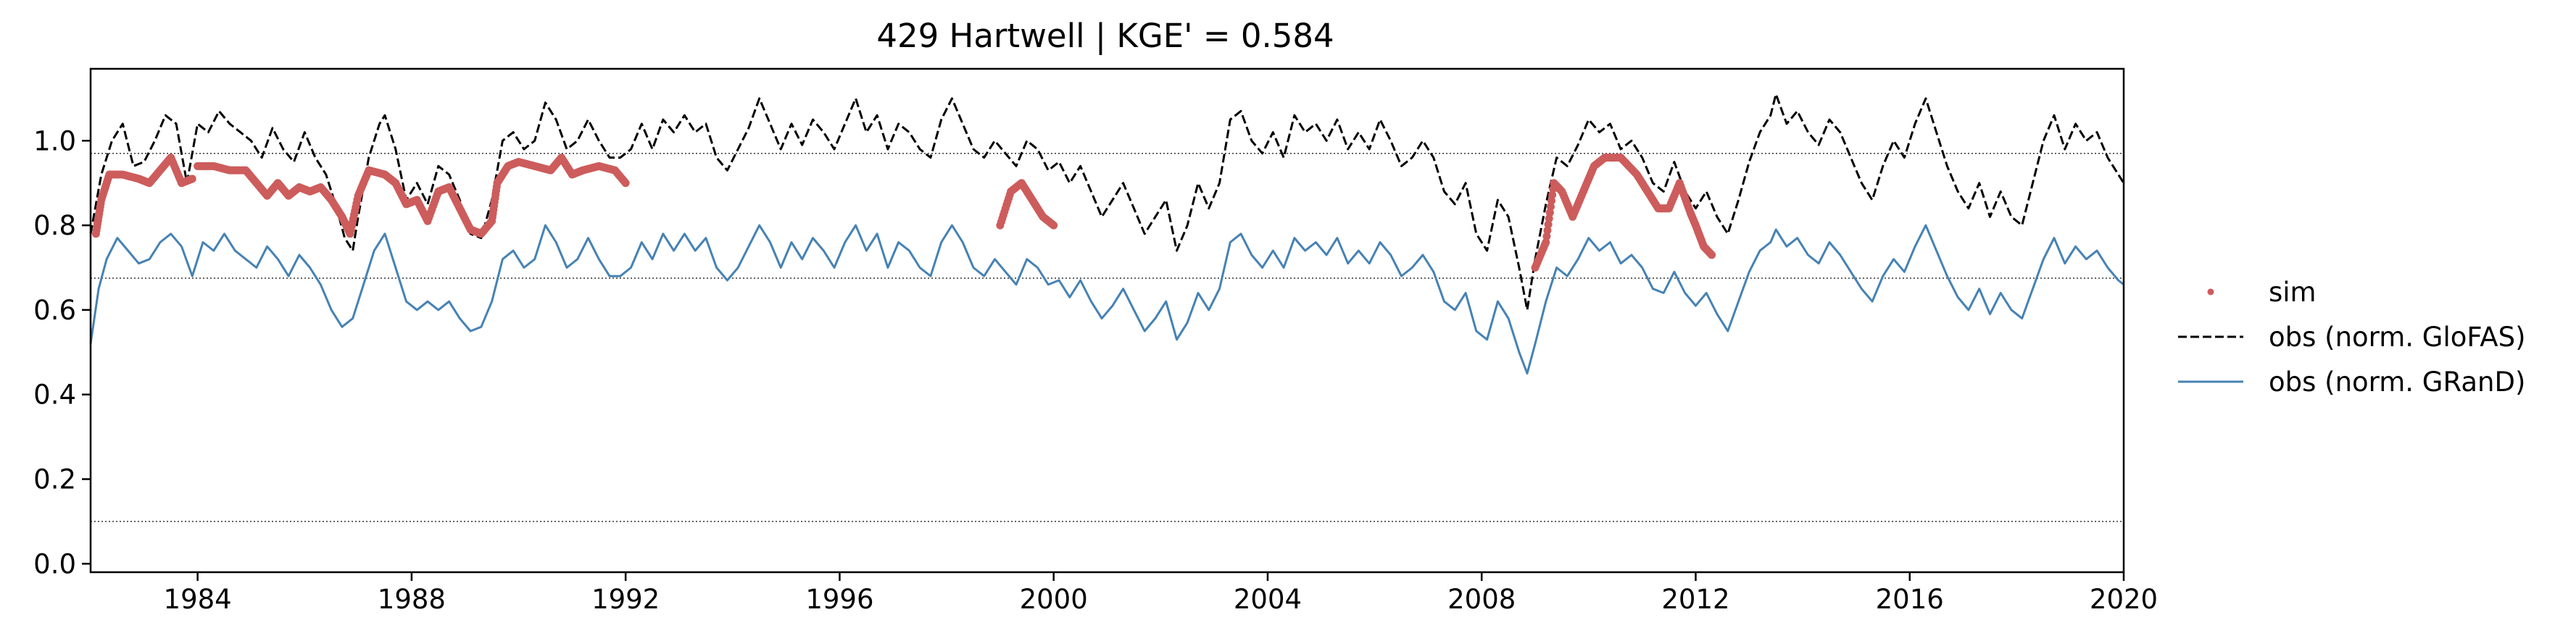  Describe the element at coordinates (839, 600) in the screenshot. I see `x-tick-label: 1996` at that location.